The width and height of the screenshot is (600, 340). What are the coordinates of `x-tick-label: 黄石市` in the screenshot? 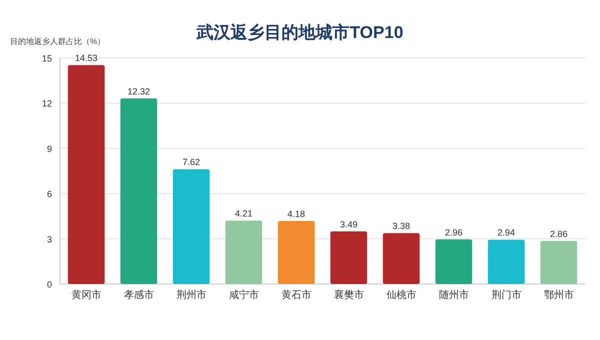 It's located at (296, 295).